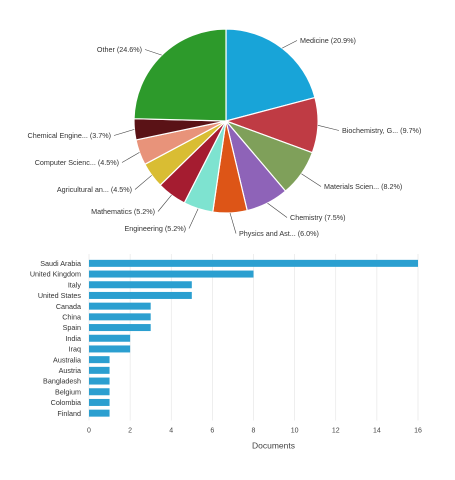 The height and width of the screenshot is (480, 455). I want to click on pie-label-agricultural-an: Agricultural an... (4.5%), so click(94, 189).